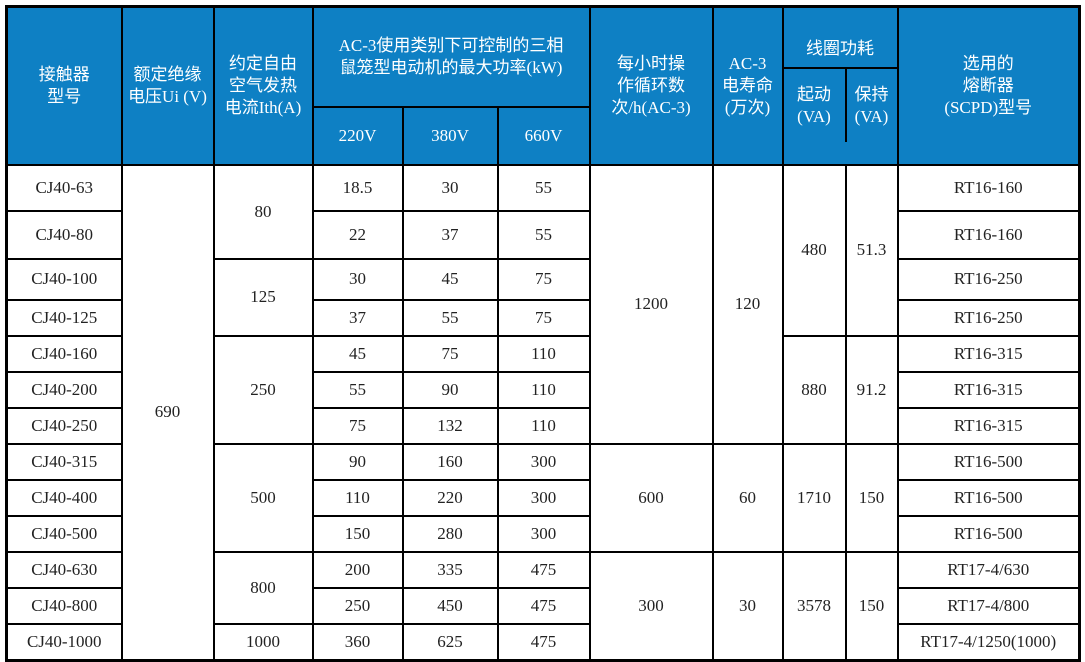 Image resolution: width=1085 pixels, height=662 pixels. Describe the element at coordinates (357, 570) in the screenshot. I see `kw220-cell: 200` at that location.